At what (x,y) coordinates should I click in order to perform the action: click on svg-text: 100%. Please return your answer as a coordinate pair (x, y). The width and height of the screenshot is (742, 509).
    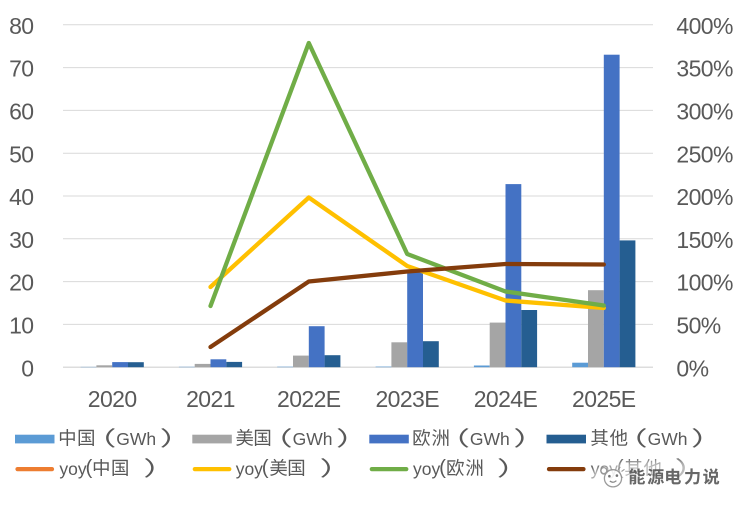
    Looking at the image, I should click on (704, 283).